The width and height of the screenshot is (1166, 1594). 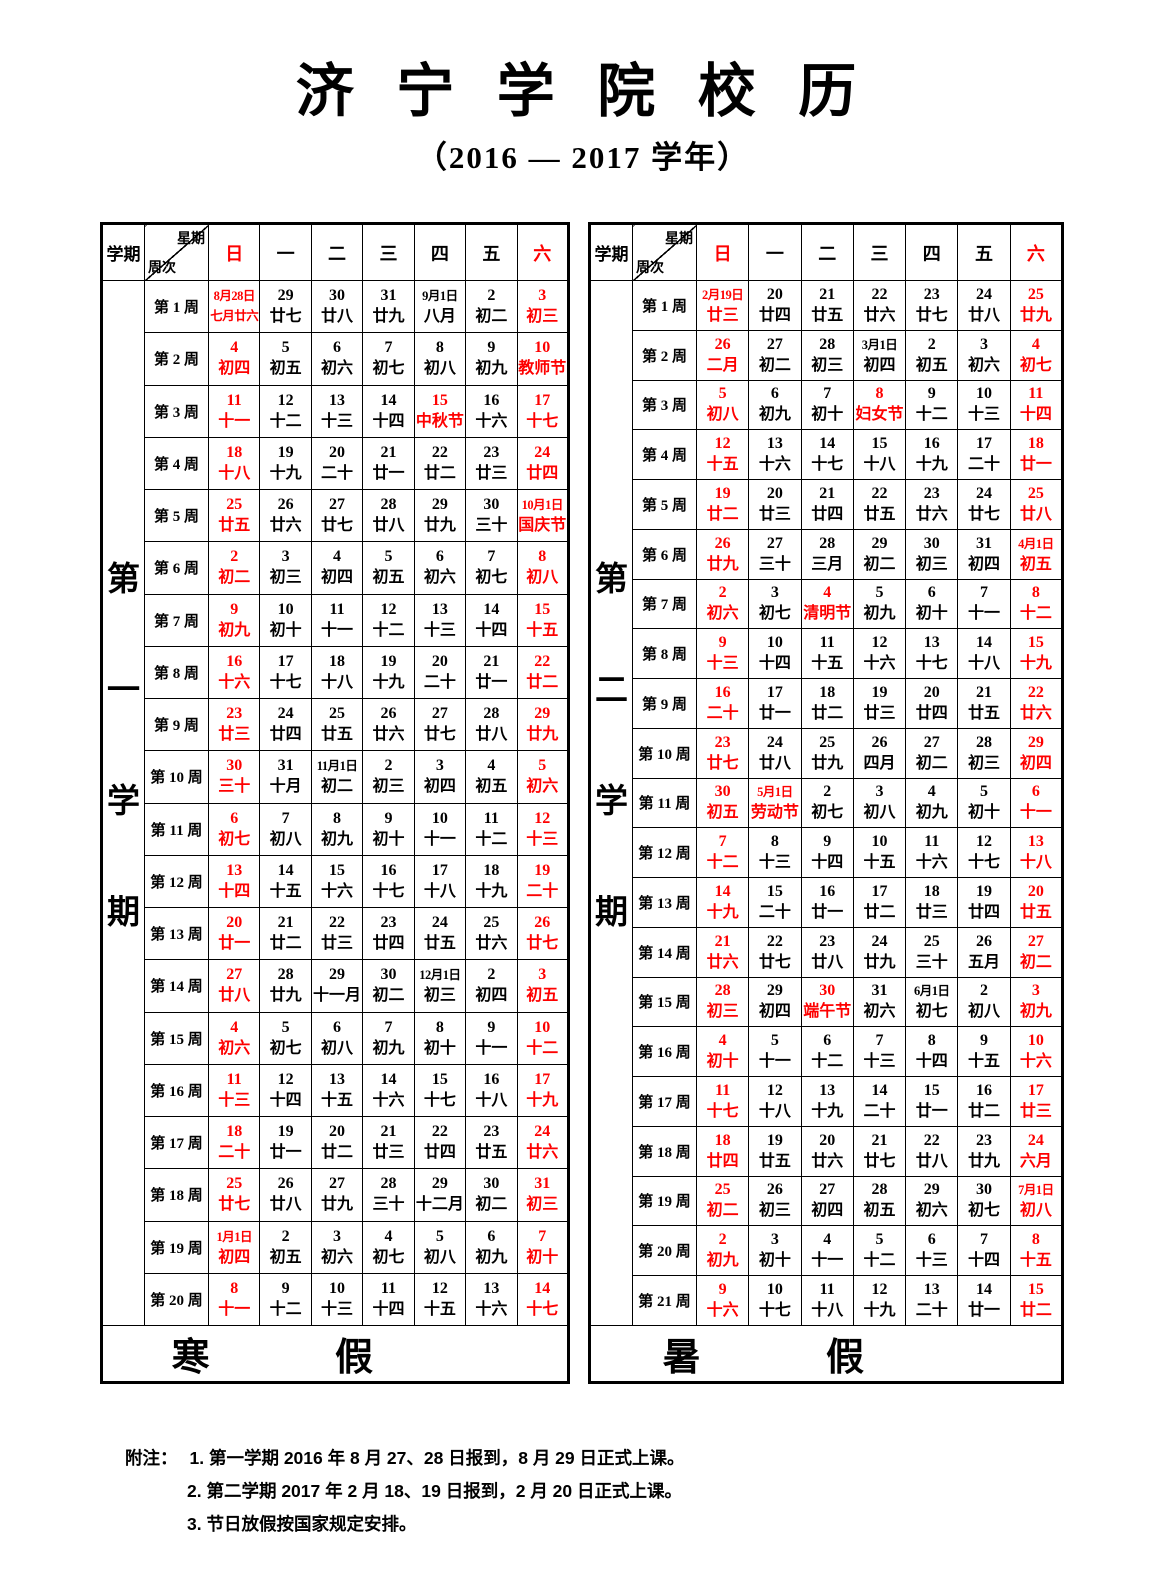 I want to click on gregorian-date: 30, so click(x=234, y=766).